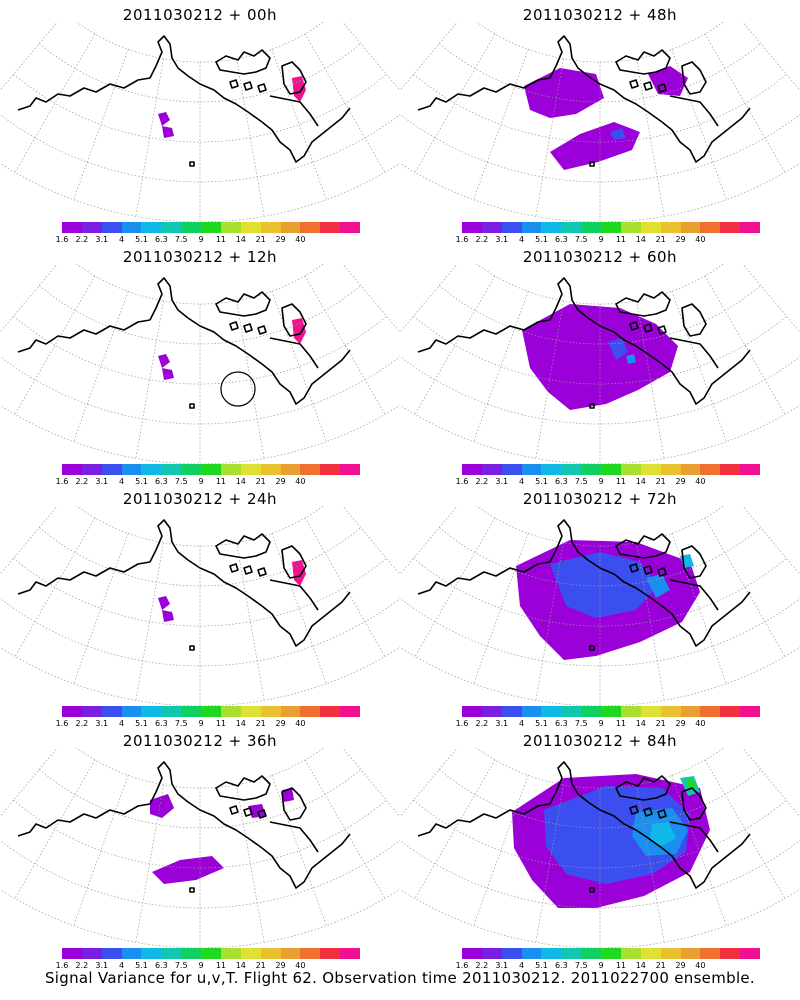 This screenshot has height=1000, width=800. What do you see at coordinates (522, 239) in the screenshot?
I see `colorbar-tick-label: 4` at bounding box center [522, 239].